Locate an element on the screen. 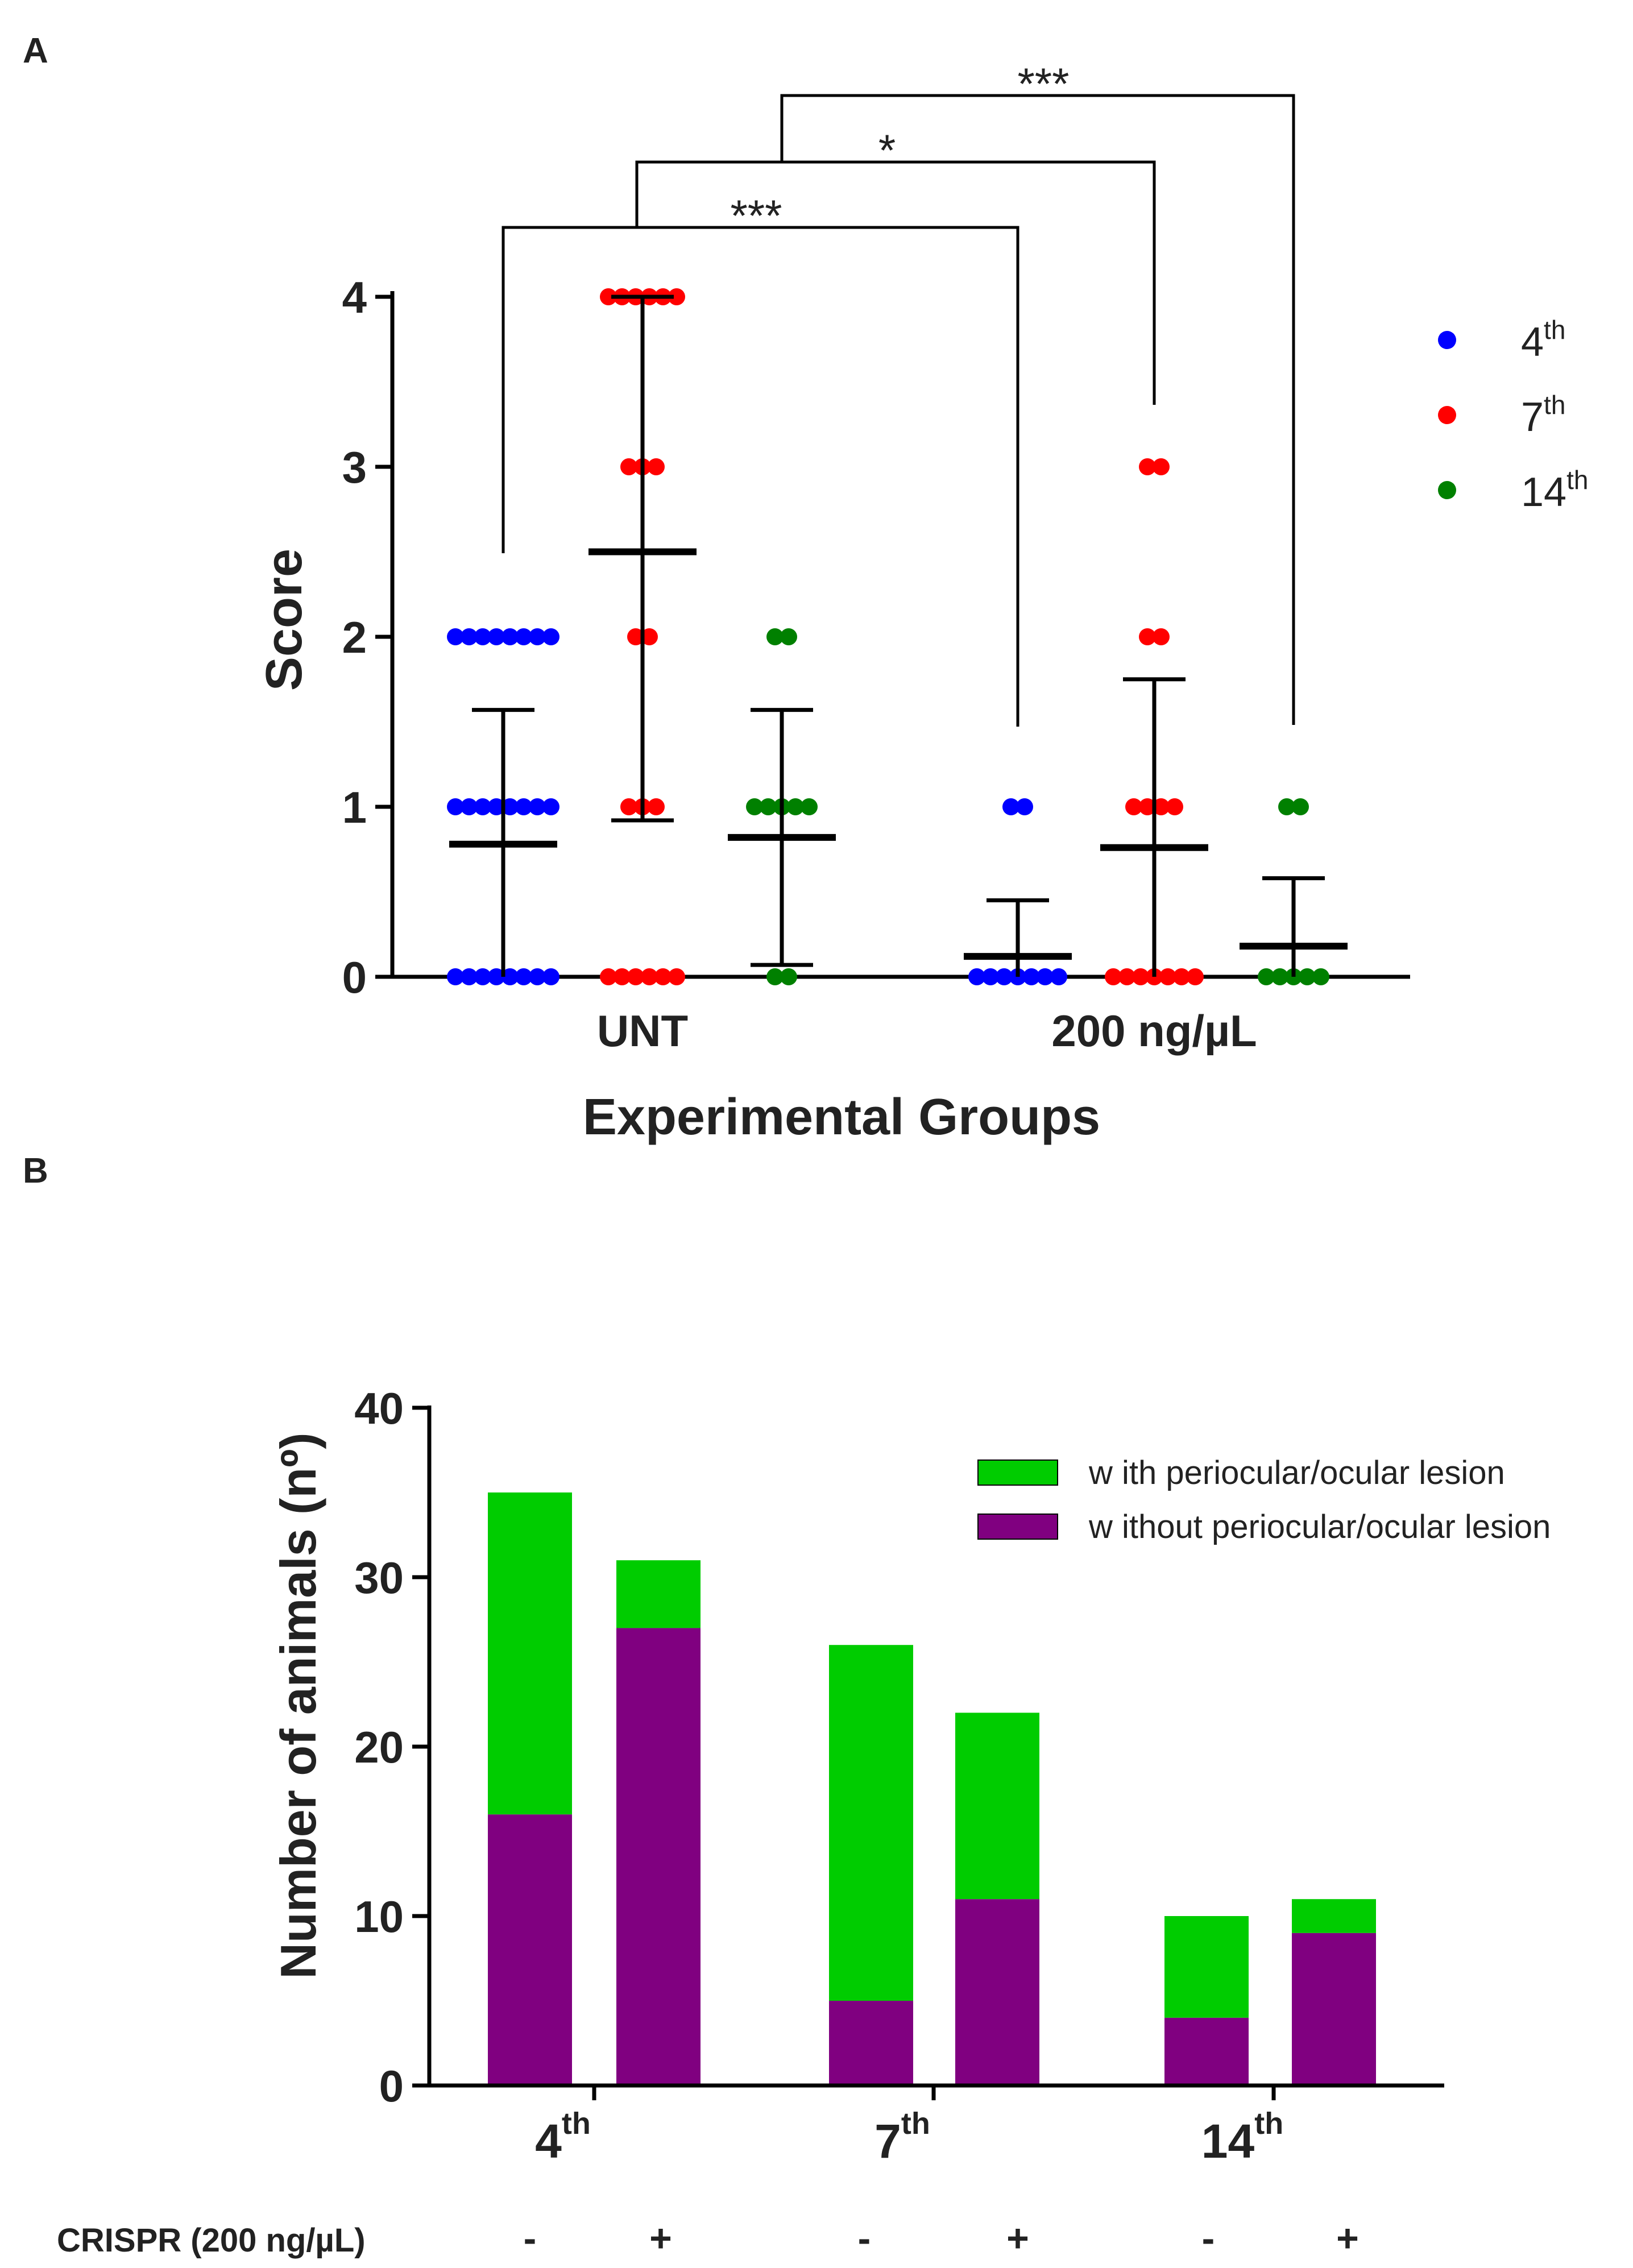 This screenshot has width=1633, height=2268. score-y-axis-label: Score is located at coordinates (284, 620).